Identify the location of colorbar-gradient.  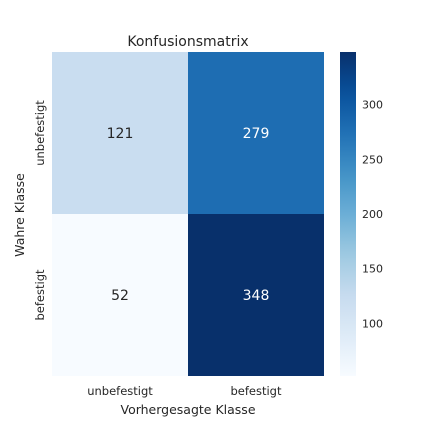
(348, 214).